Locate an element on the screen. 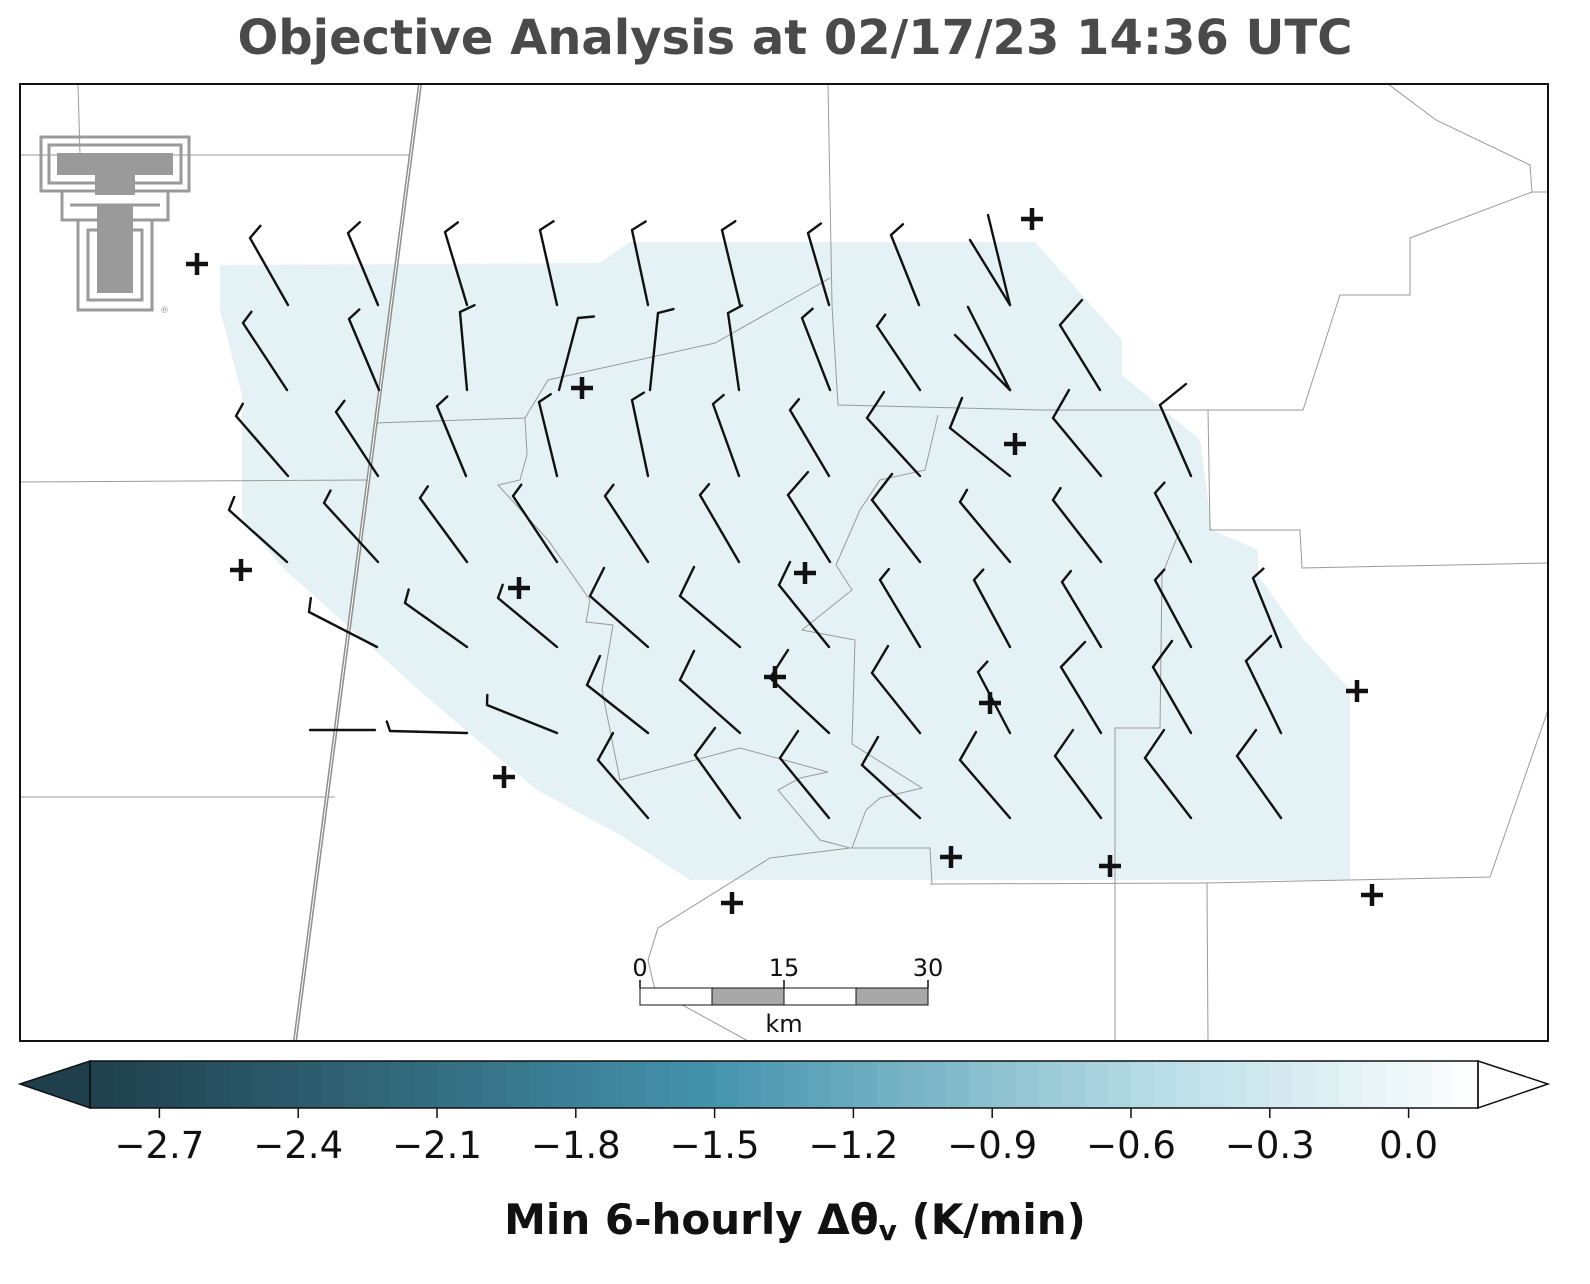 The height and width of the screenshot is (1284, 1590). colorbar-tick-label: −0.6 is located at coordinates (1131, 1145).